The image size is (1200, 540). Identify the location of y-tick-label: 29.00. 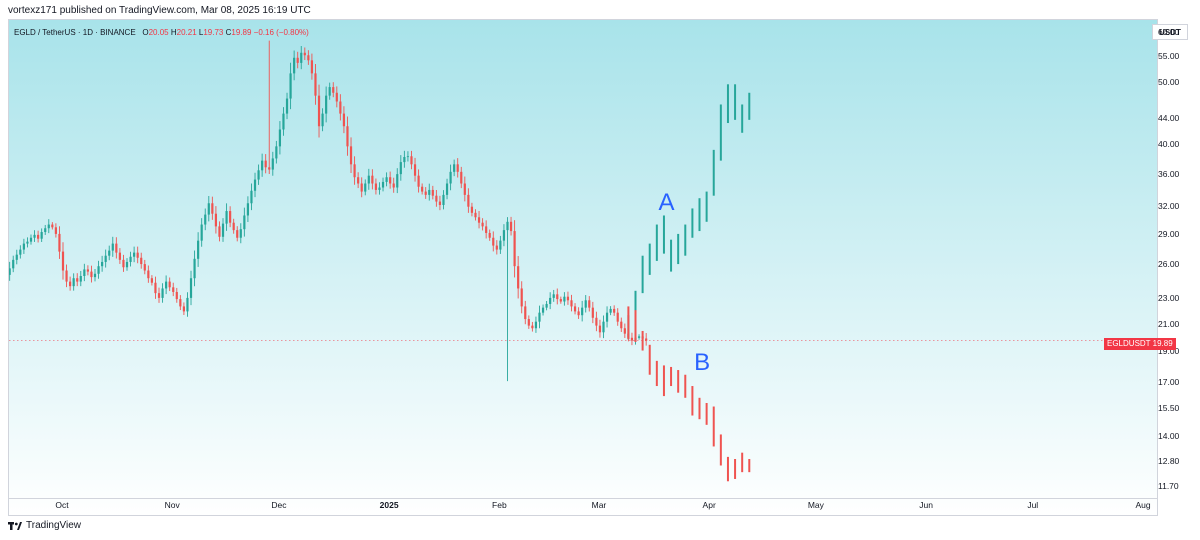
(1169, 233).